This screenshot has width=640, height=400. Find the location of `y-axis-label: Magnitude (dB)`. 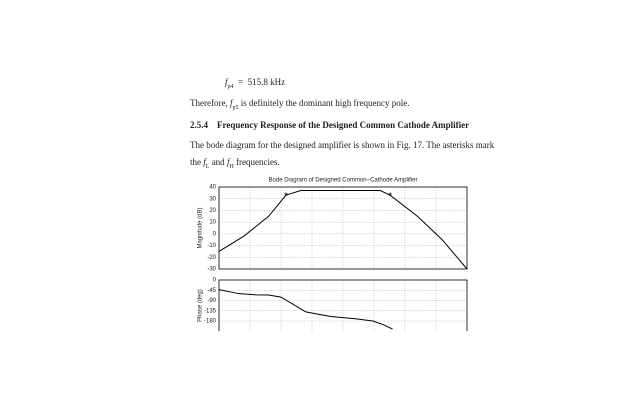

y-axis-label: Magnitude (dB) is located at coordinates (201, 227).